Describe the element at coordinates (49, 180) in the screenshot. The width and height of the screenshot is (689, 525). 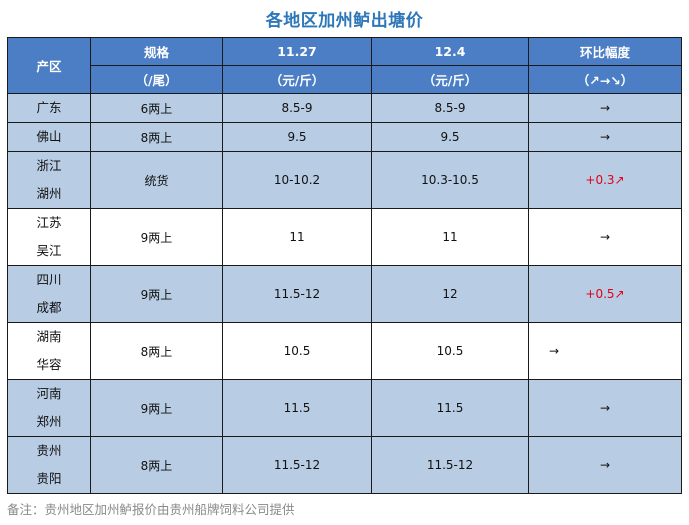
I see `region-cell: 浙江 湖州` at that location.